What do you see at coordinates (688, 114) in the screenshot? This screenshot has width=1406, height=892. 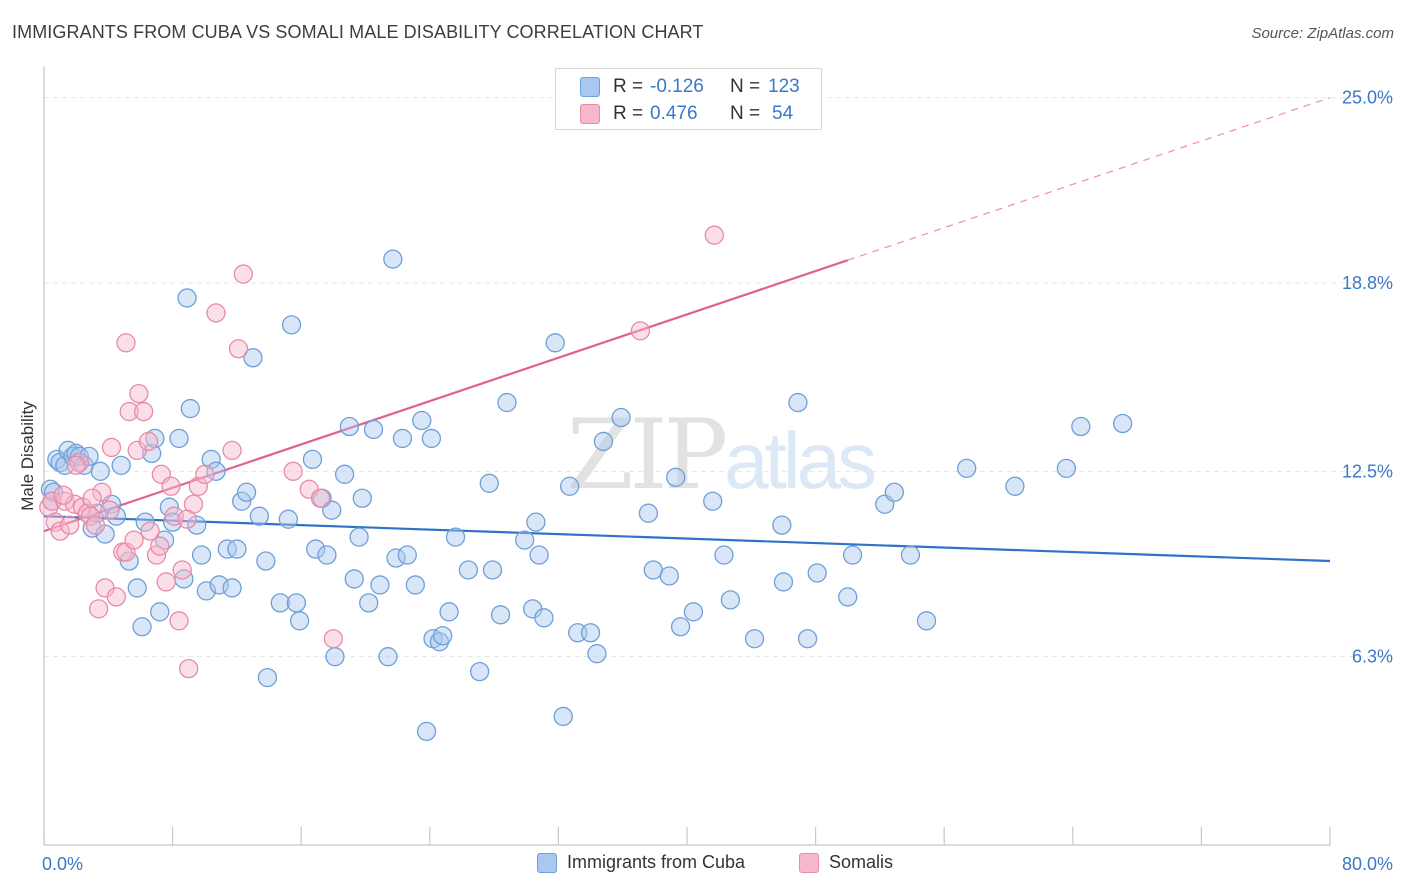 I see `stats-row-somali: R = 0.476 N = 54` at bounding box center [688, 114].